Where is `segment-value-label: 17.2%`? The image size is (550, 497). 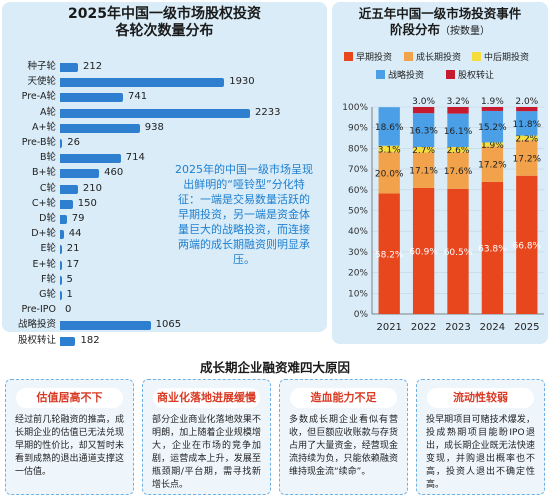 segment-value-label: 17.2% is located at coordinates (527, 159).